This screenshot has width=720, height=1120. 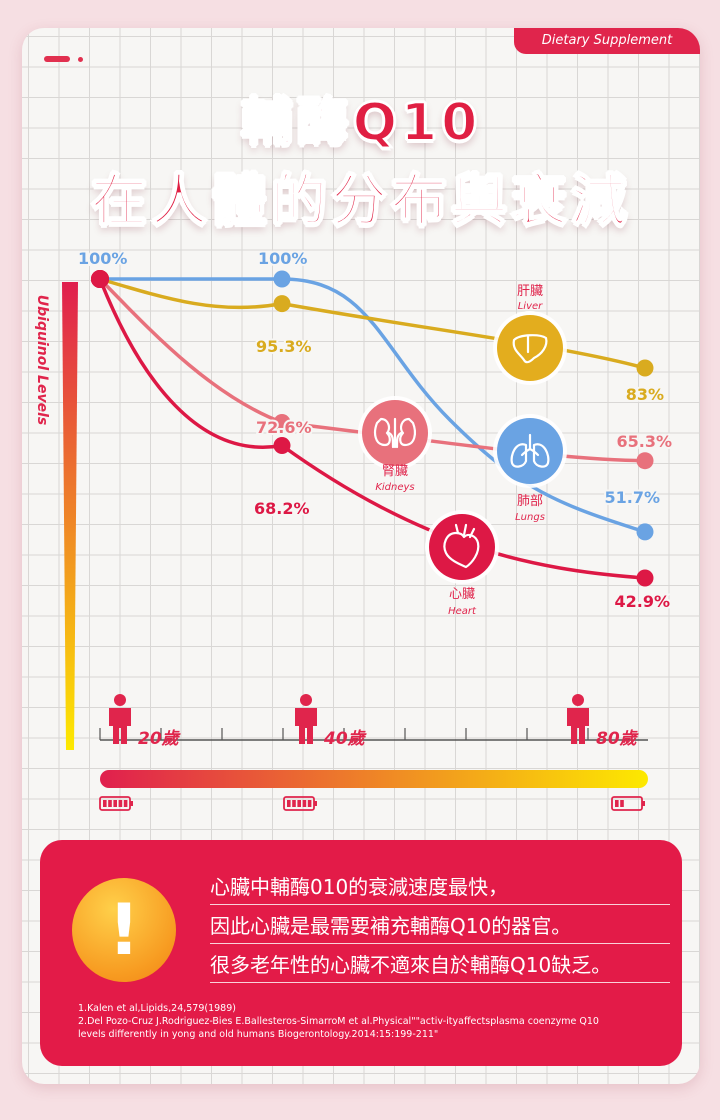 What do you see at coordinates (345, 739) in the screenshot?
I see `age-label-1: 40歲` at bounding box center [345, 739].